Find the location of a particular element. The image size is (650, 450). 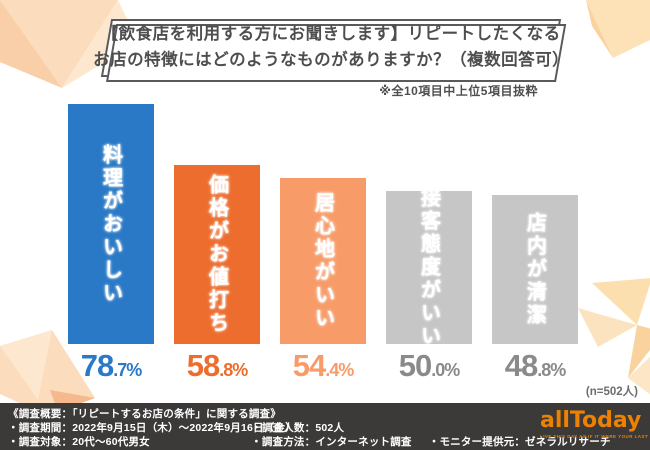

bar-group: 料理がおいしい 78.7% is located at coordinates (111, 245).